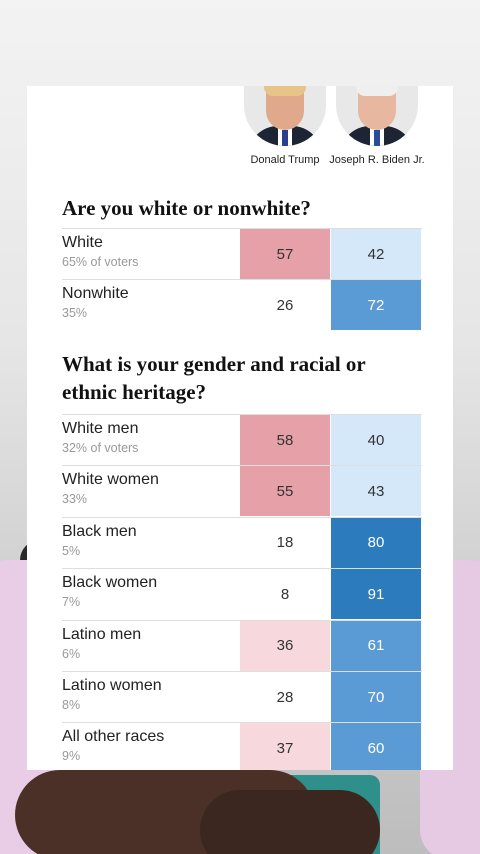 Image resolution: width=480 pixels, height=854 pixels. I want to click on biden-value-cell: 80, so click(376, 542).